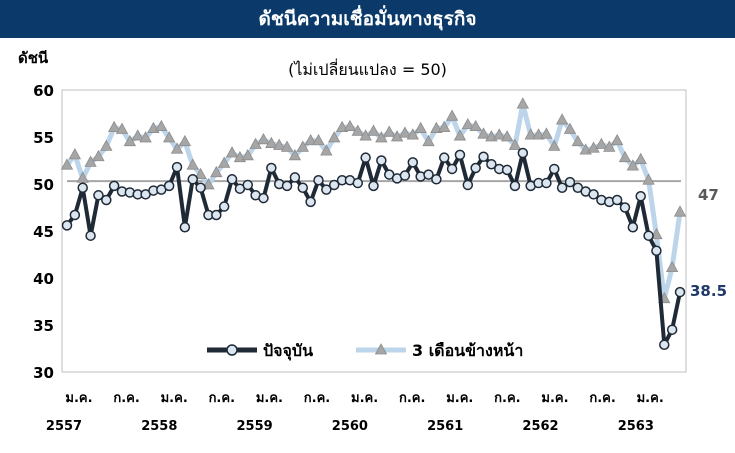 The image size is (735, 453). Describe the element at coordinates (43, 232) in the screenshot. I see `y-tick-label: 45` at that location.